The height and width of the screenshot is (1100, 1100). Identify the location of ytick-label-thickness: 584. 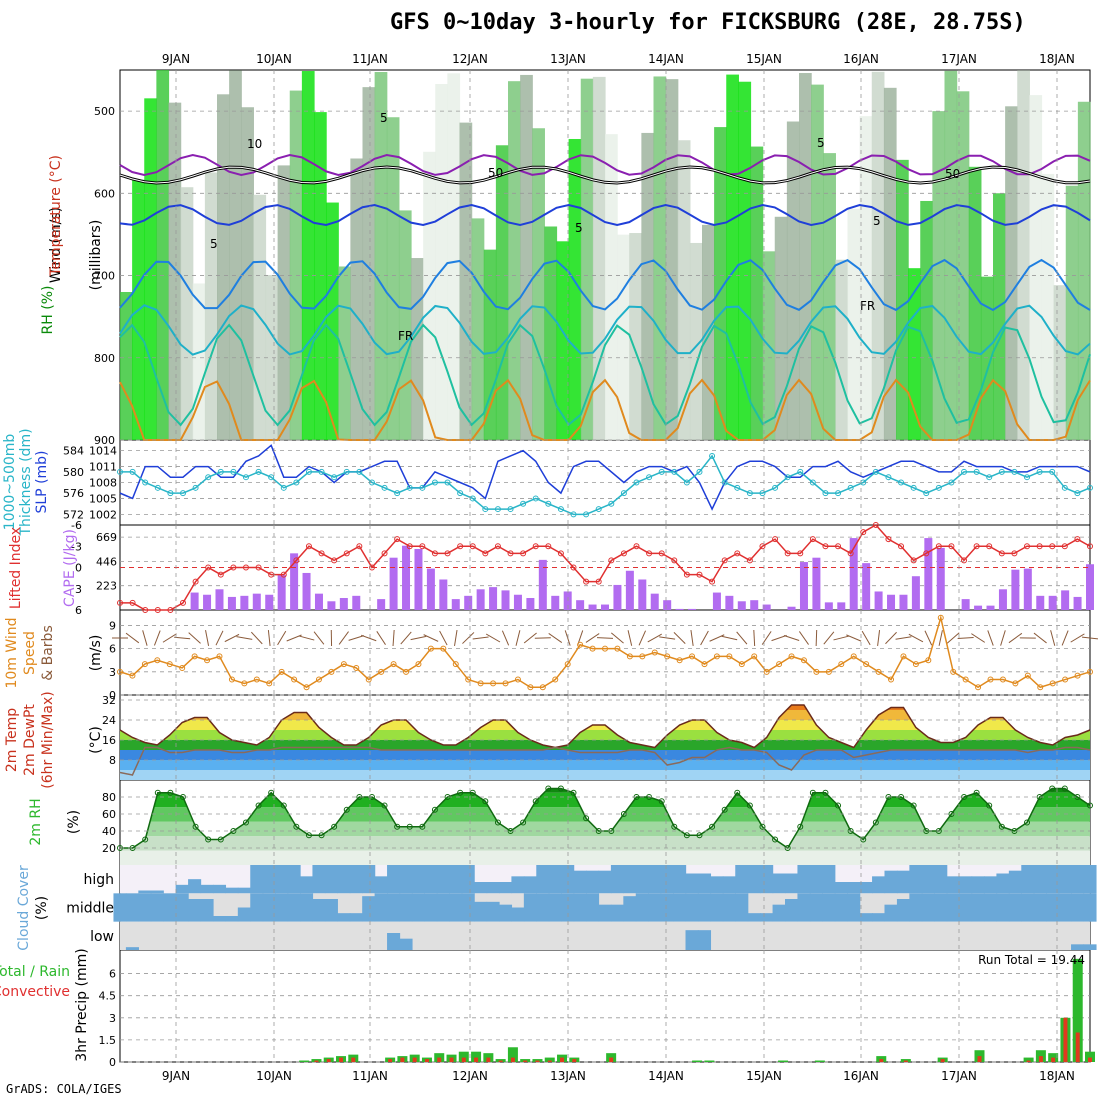
(73, 451).